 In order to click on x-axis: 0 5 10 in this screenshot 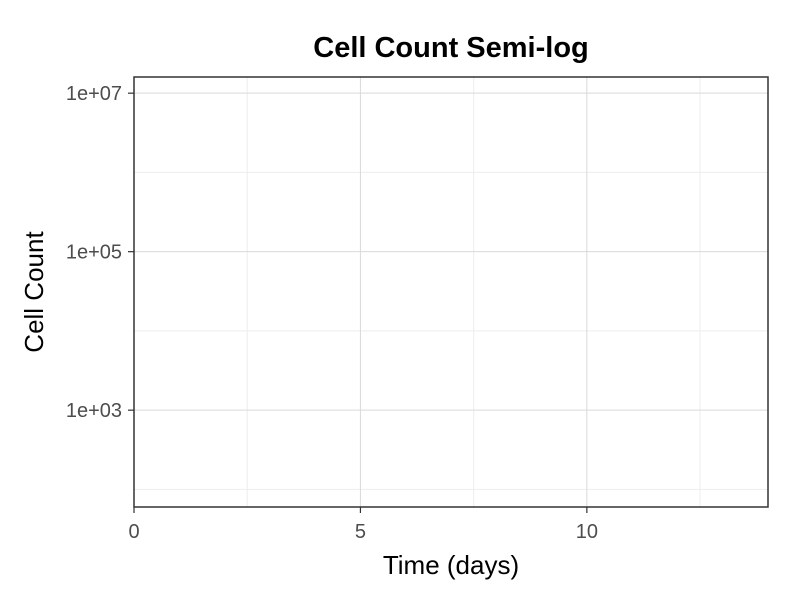, I will do `click(363, 525)`.